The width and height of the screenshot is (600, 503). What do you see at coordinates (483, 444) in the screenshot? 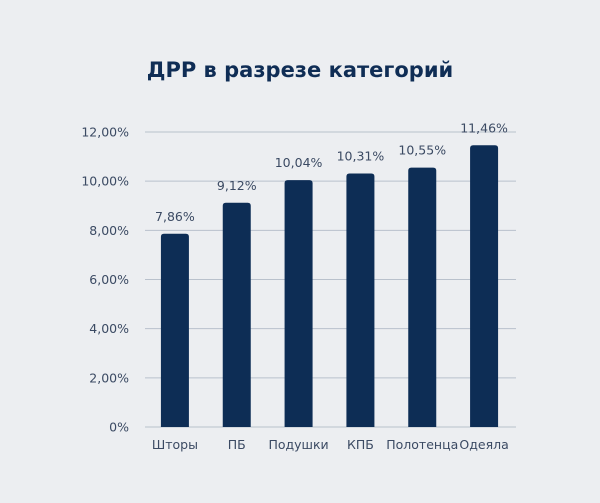
I see `x-tick-label: Одеяла` at bounding box center [483, 444].